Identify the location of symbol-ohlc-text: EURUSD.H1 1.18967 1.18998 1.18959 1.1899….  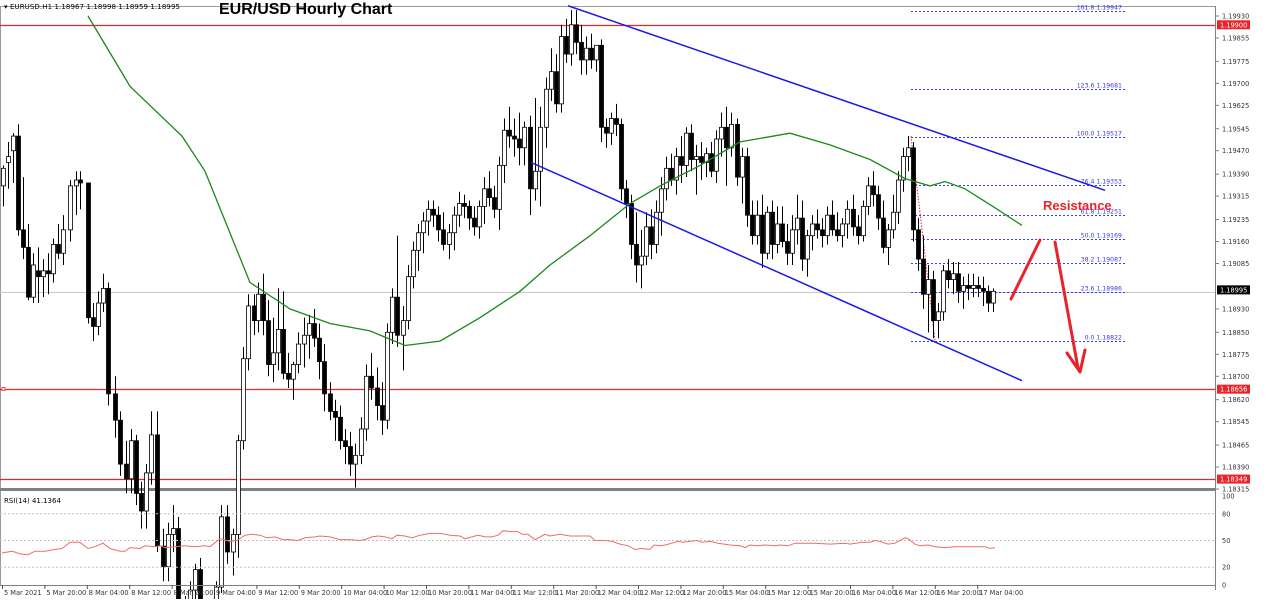
(95, 7).